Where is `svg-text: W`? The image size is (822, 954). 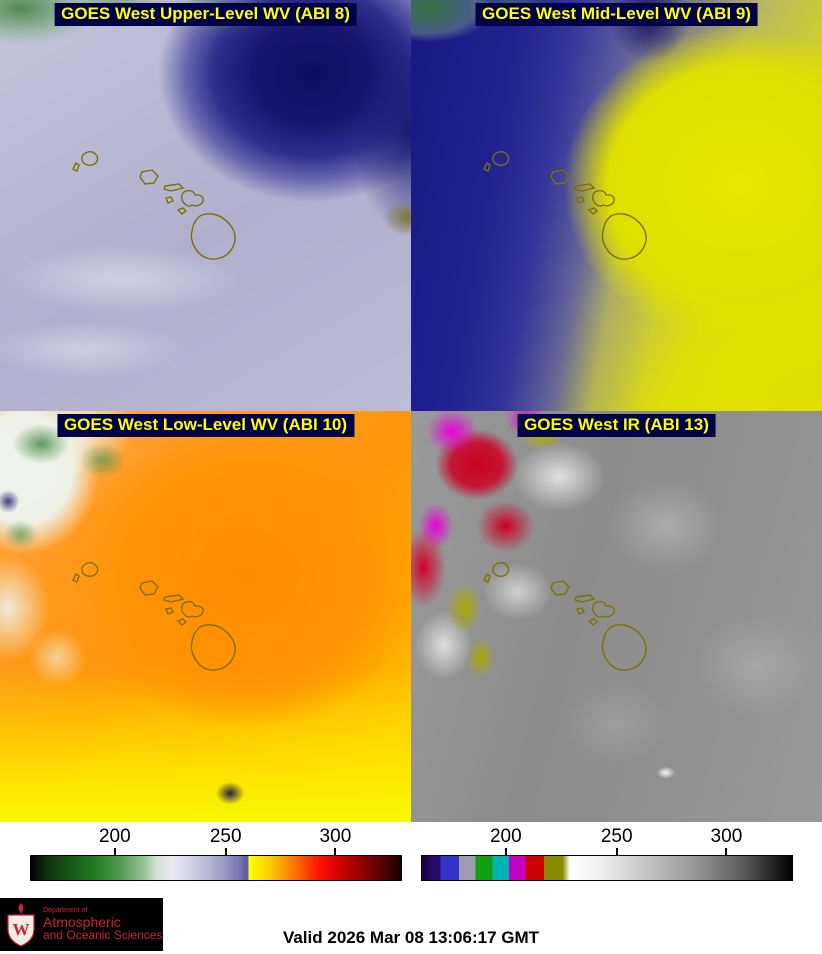 svg-text: W is located at coordinates (21, 929).